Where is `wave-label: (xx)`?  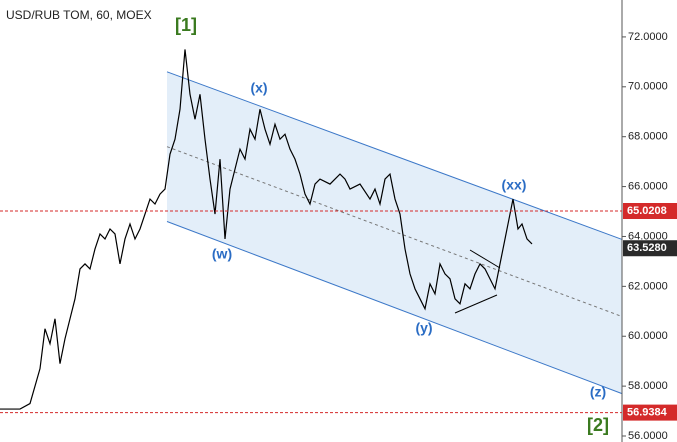
wave-label: (xx) is located at coordinates (514, 185).